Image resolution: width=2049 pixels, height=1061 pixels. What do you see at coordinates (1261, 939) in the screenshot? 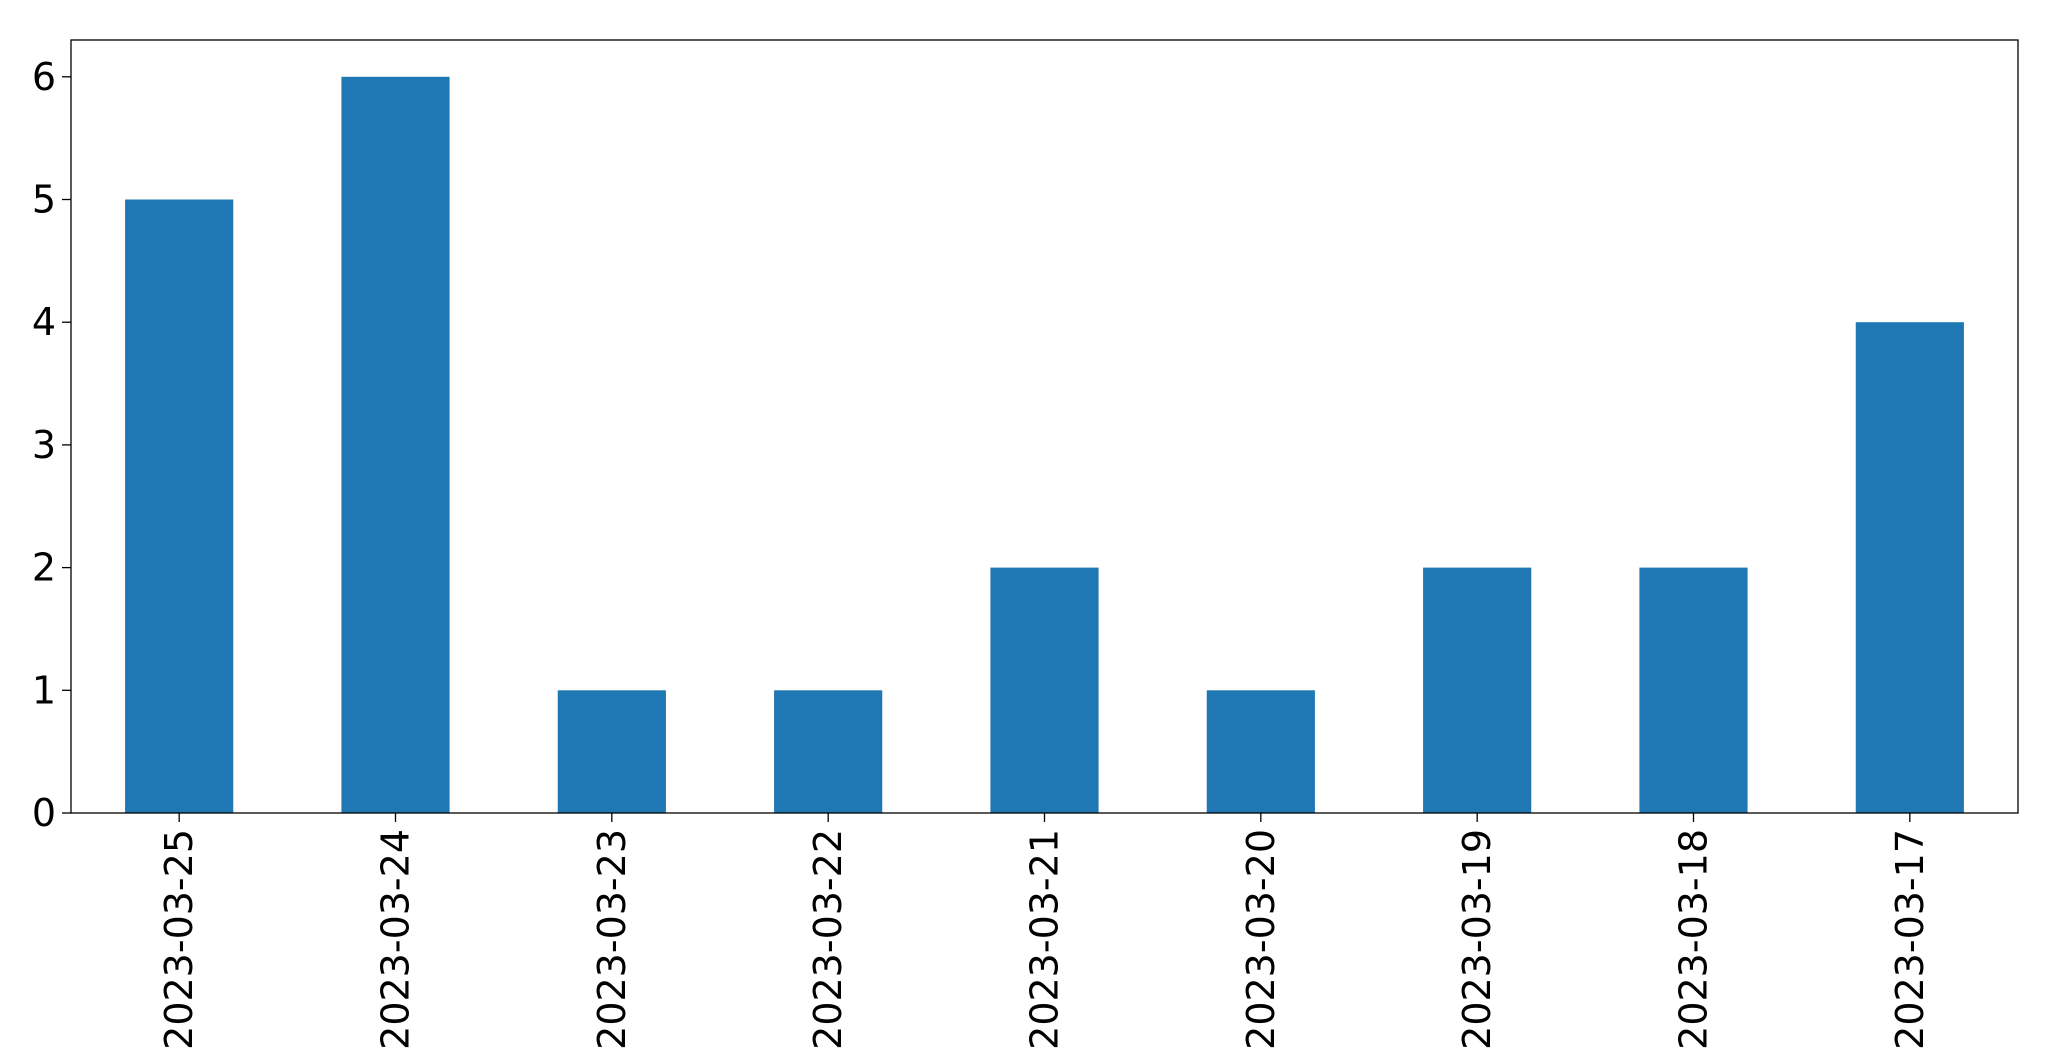
I see `x-tick-label: 2023-03-20` at bounding box center [1261, 939].